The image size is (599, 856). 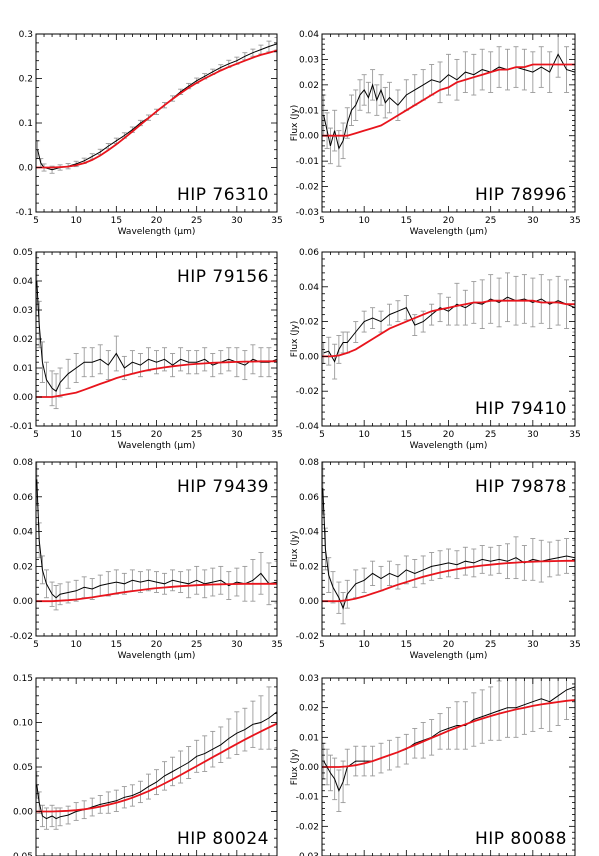 I want to click on p4-x-axis-label: Wavelength (μm), so click(x=157, y=656).